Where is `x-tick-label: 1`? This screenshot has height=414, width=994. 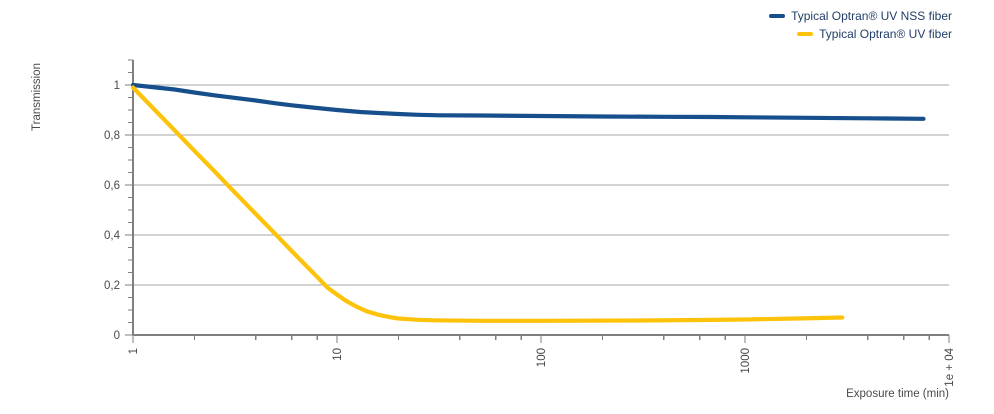 x-tick-label: 1 is located at coordinates (134, 351).